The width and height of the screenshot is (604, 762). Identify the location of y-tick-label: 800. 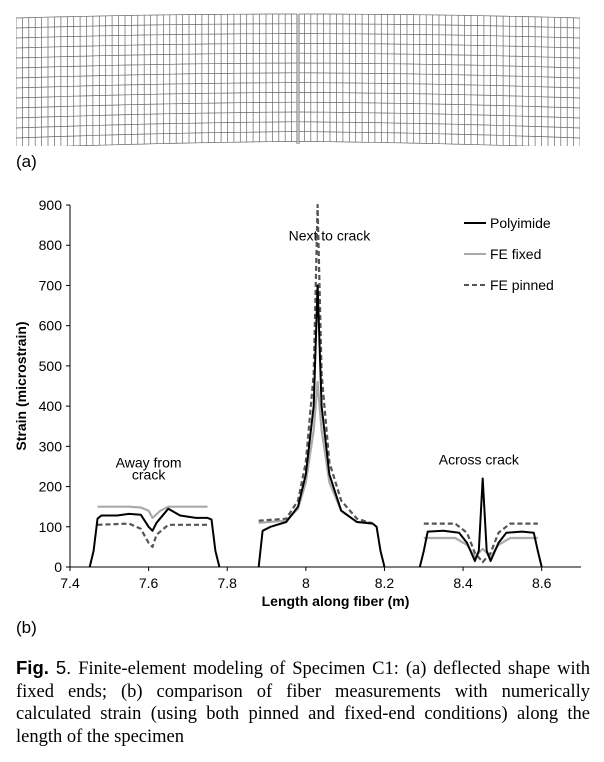
(51, 245).